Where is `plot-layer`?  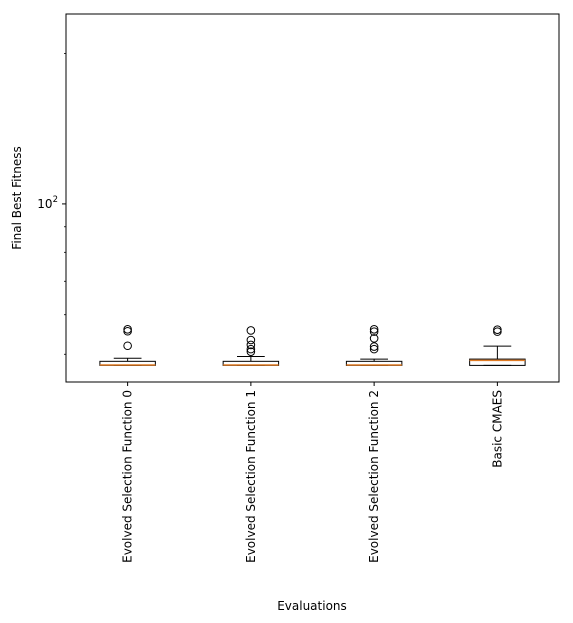 plot-layer is located at coordinates (312, 345).